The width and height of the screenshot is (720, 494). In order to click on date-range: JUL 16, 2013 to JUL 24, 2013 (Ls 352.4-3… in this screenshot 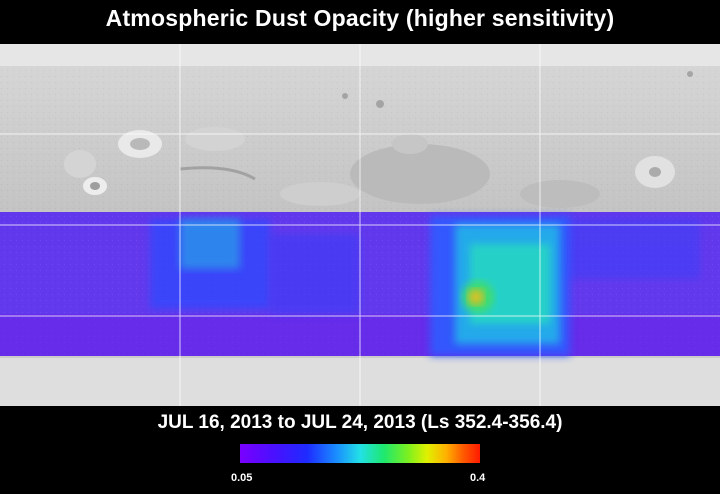, I will do `click(360, 422)`.